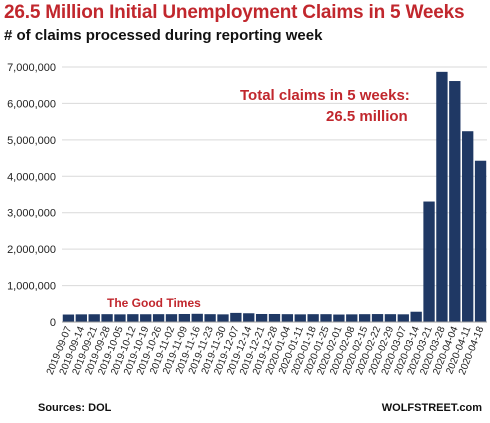 The image size is (490, 423). What do you see at coordinates (31, 287) in the screenshot?
I see `y-tick-label: 1,000,000` at bounding box center [31, 287].